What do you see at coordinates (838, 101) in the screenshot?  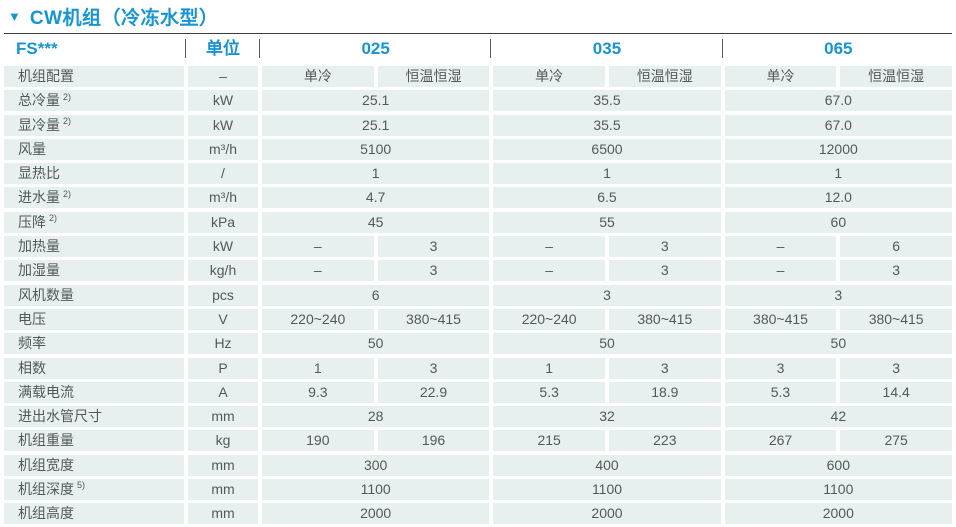 I see `value-cell: 67.0` at bounding box center [838, 101].